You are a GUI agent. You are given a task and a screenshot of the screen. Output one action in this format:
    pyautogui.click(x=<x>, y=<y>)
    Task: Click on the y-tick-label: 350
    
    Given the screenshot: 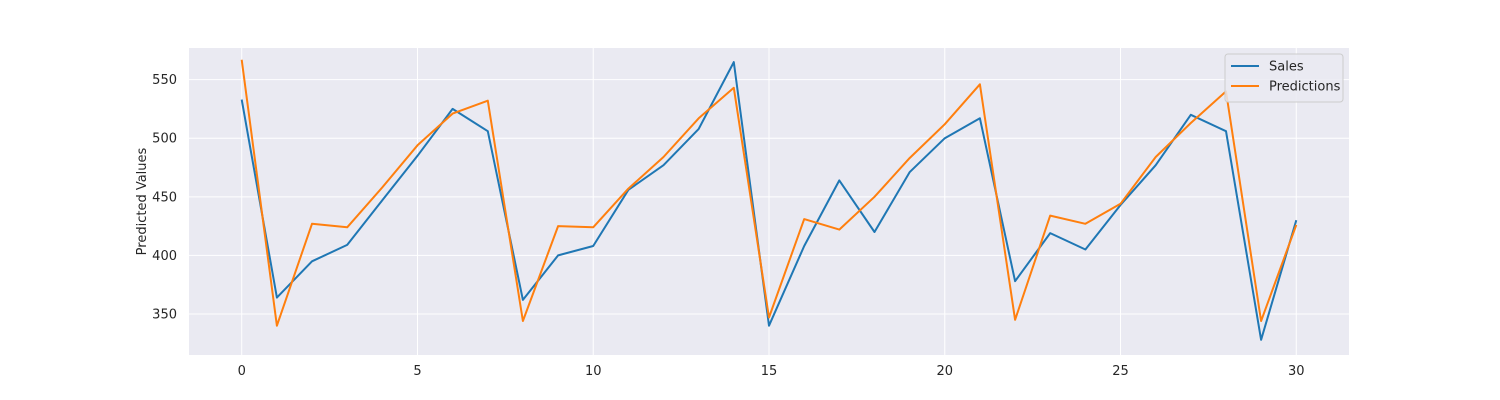 What is the action you would take?
    pyautogui.click(x=164, y=314)
    